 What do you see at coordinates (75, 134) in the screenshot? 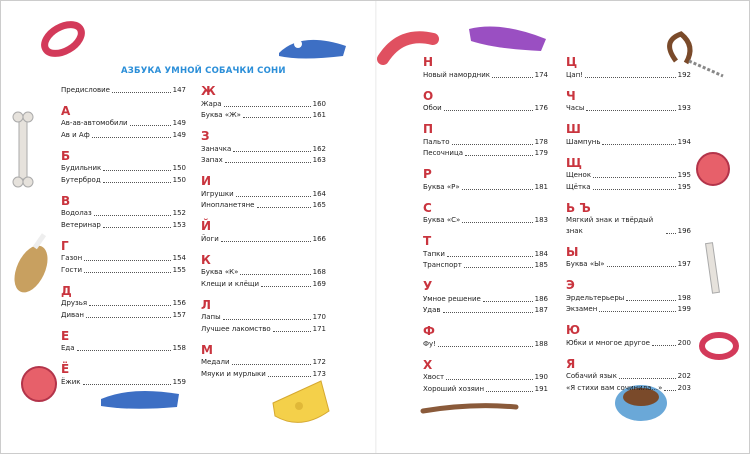
I see `entry-title: Ав и Аф` at bounding box center [75, 134].